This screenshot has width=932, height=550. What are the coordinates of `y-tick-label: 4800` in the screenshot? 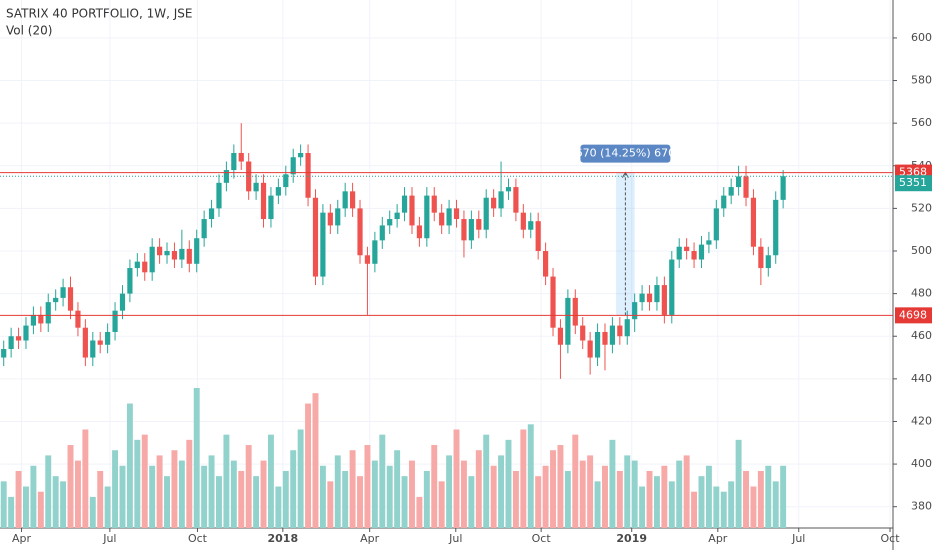 It's located at (921, 293).